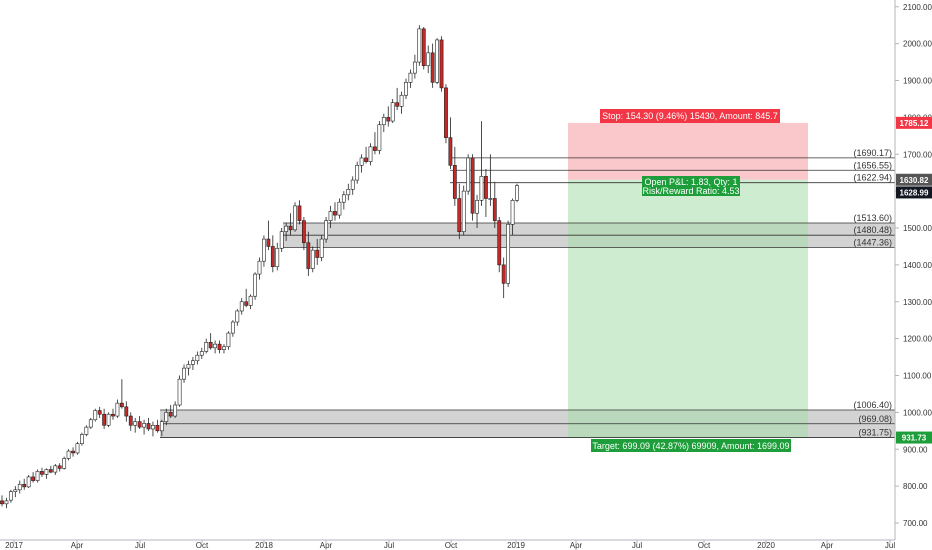 The width and height of the screenshot is (932, 550). Describe the element at coordinates (917, 412) in the screenshot. I see `y-tick-label-3: 1000.00` at that location.